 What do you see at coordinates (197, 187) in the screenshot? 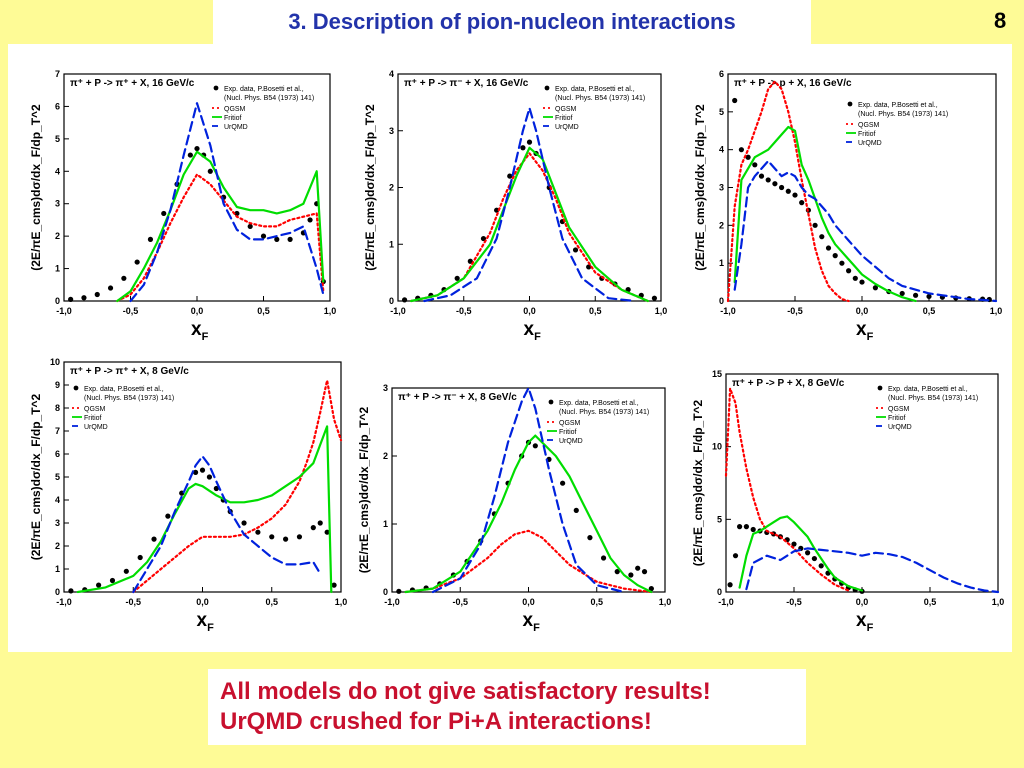
I see `plot-frame` at bounding box center [197, 187].